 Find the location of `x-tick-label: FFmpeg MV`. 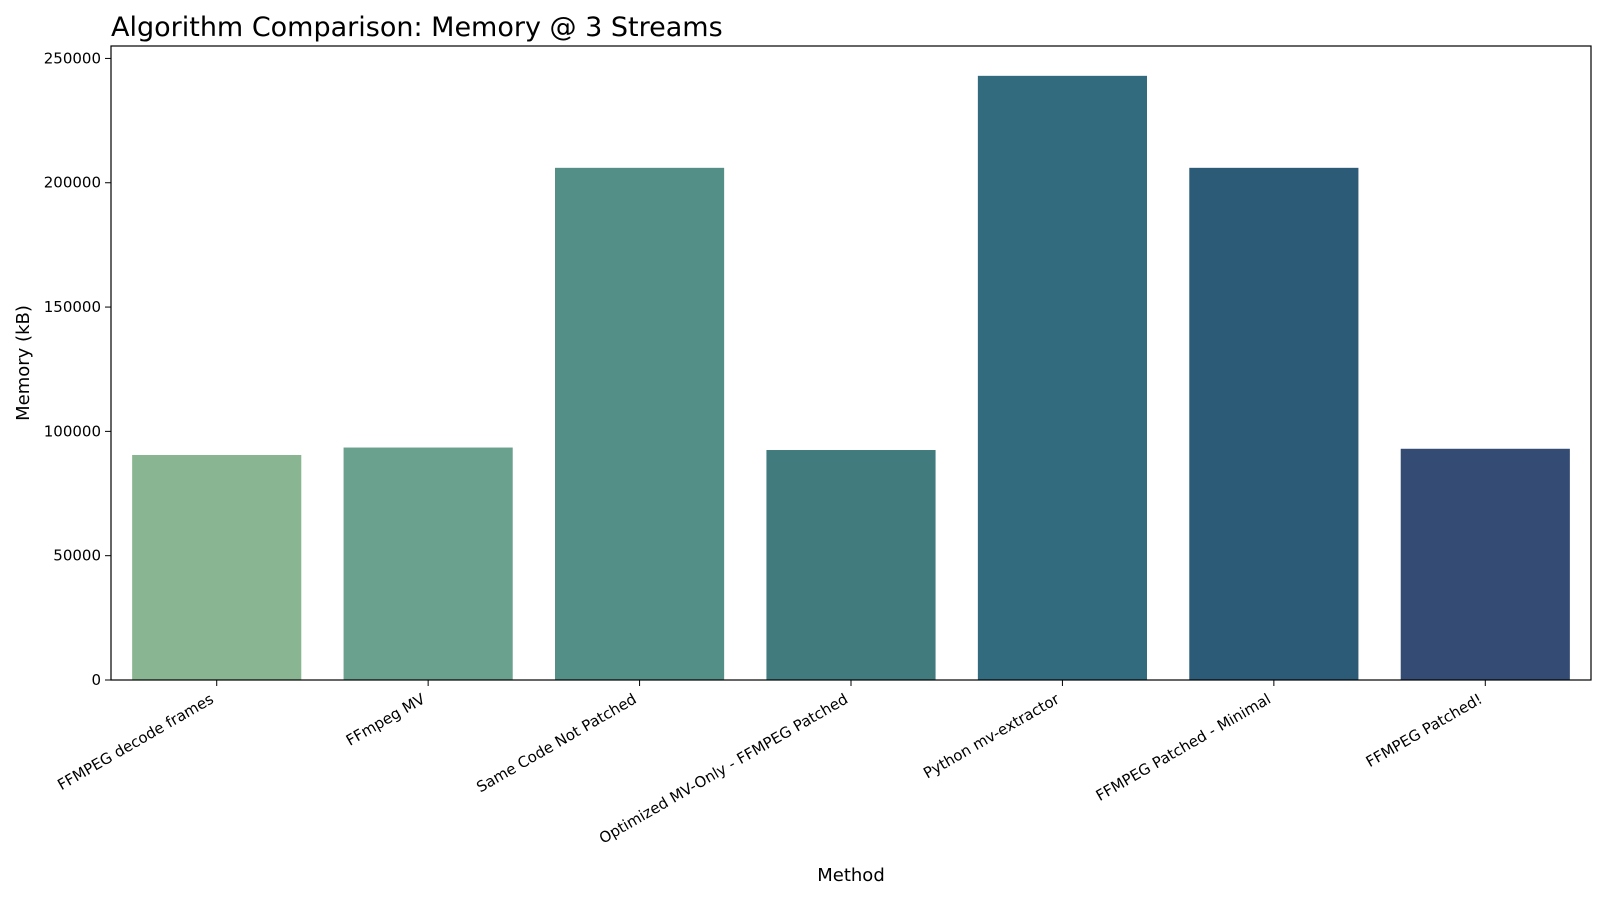

x-tick-label: FFmpeg MV is located at coordinates (386, 720).